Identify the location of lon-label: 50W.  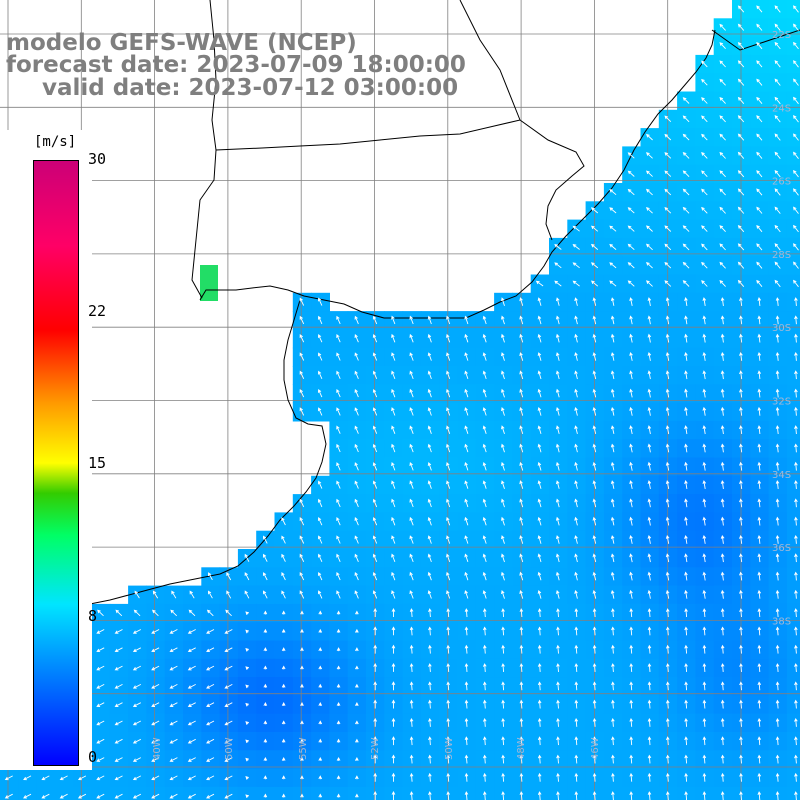
(229, 748).